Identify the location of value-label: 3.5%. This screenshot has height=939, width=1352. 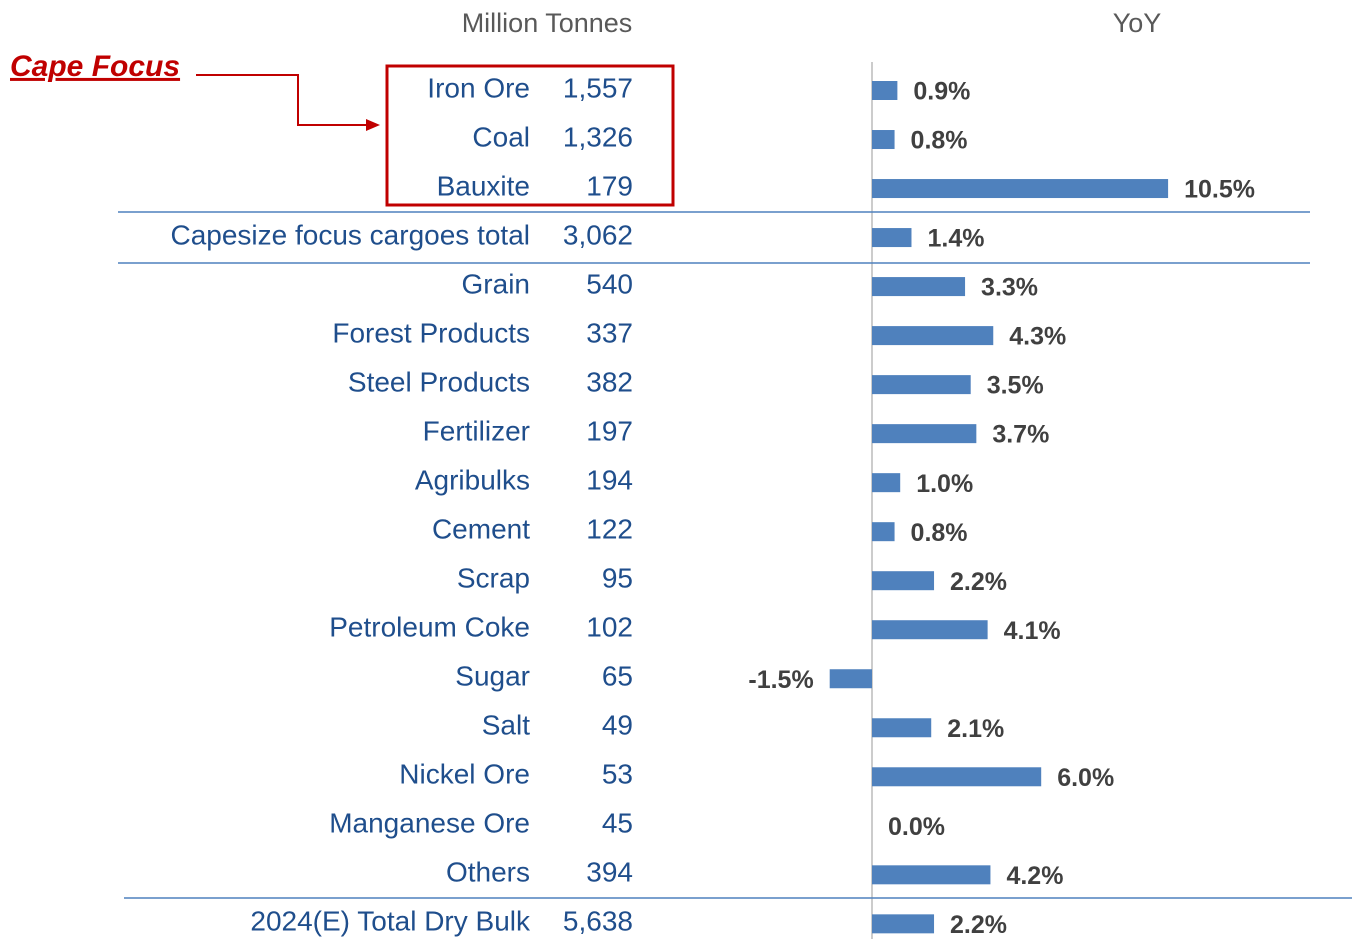
(1015, 386).